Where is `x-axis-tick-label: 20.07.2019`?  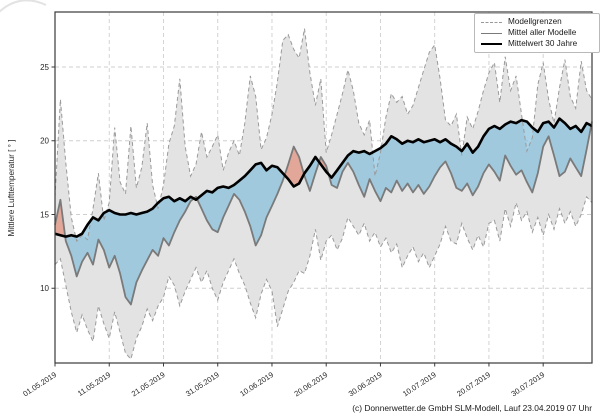 x-axis-tick-label: 20.07.2019 is located at coordinates (473, 384).